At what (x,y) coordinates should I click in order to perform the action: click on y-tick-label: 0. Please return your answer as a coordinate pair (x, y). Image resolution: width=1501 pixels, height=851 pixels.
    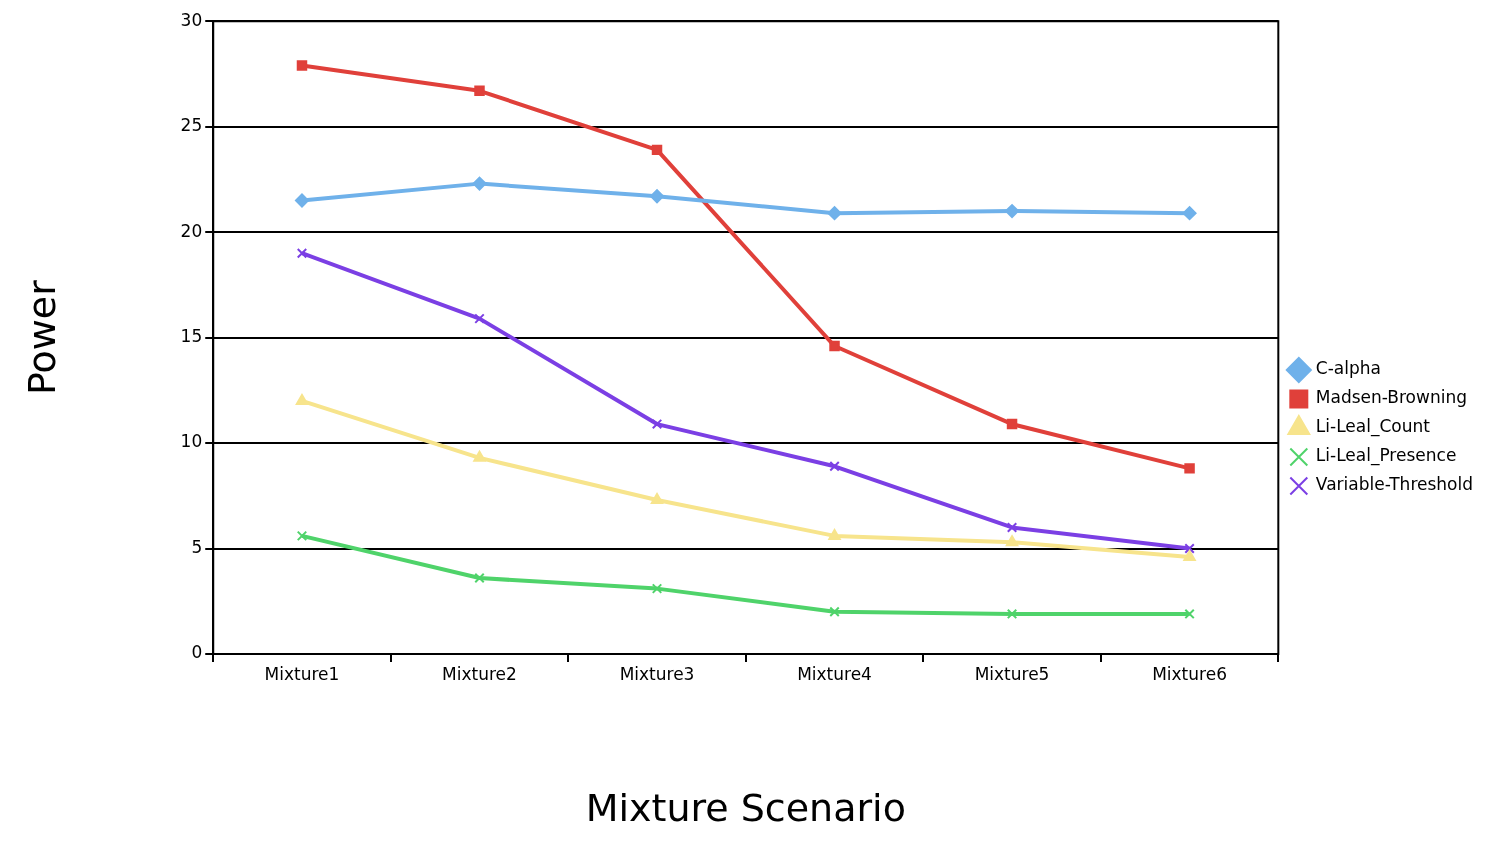
    Looking at the image, I should click on (197, 652).